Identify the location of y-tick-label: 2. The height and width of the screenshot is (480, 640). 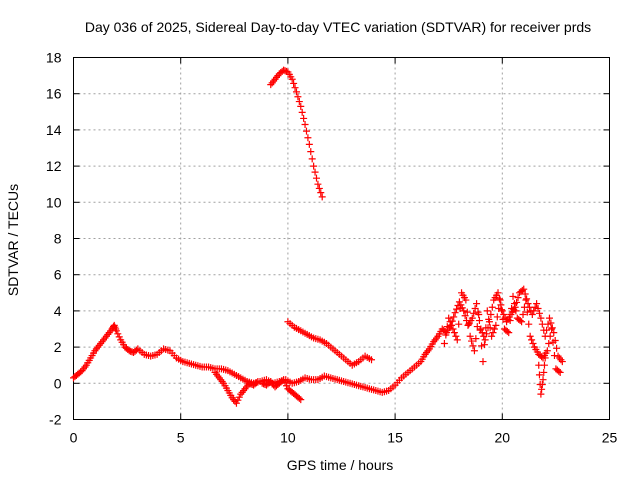
(58, 347).